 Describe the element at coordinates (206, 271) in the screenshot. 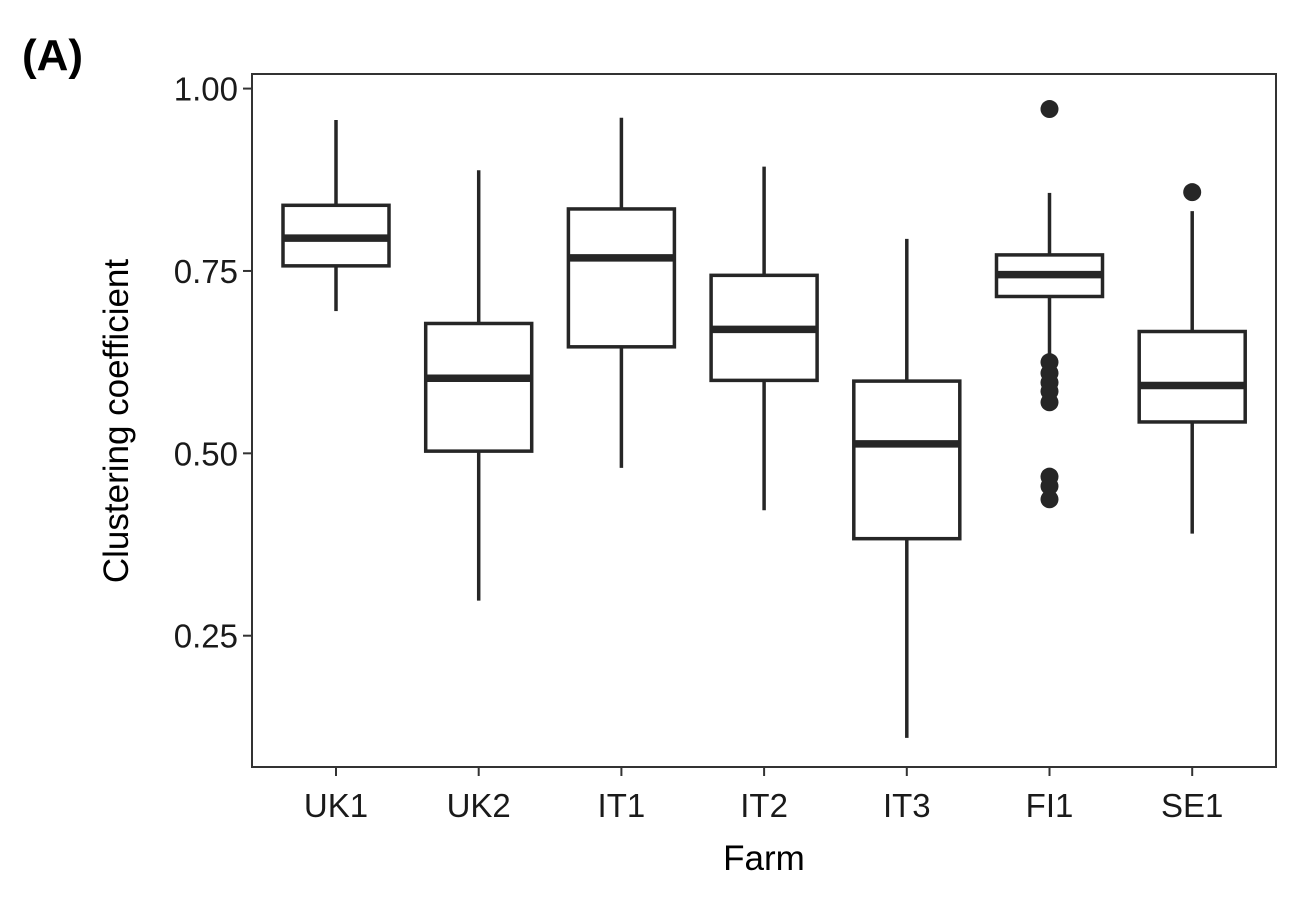

I see `y-tick-label: 0.75` at that location.